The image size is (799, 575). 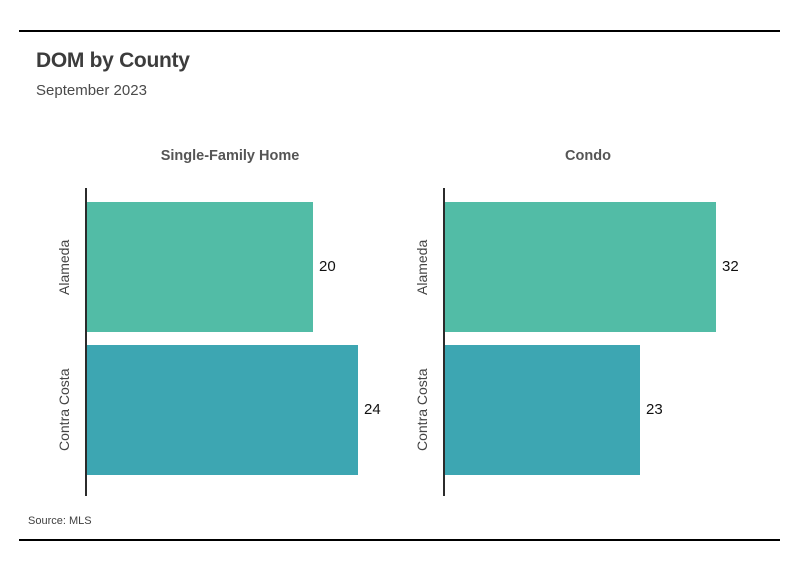 What do you see at coordinates (113, 60) in the screenshot?
I see `chart-title: DOM by County` at bounding box center [113, 60].